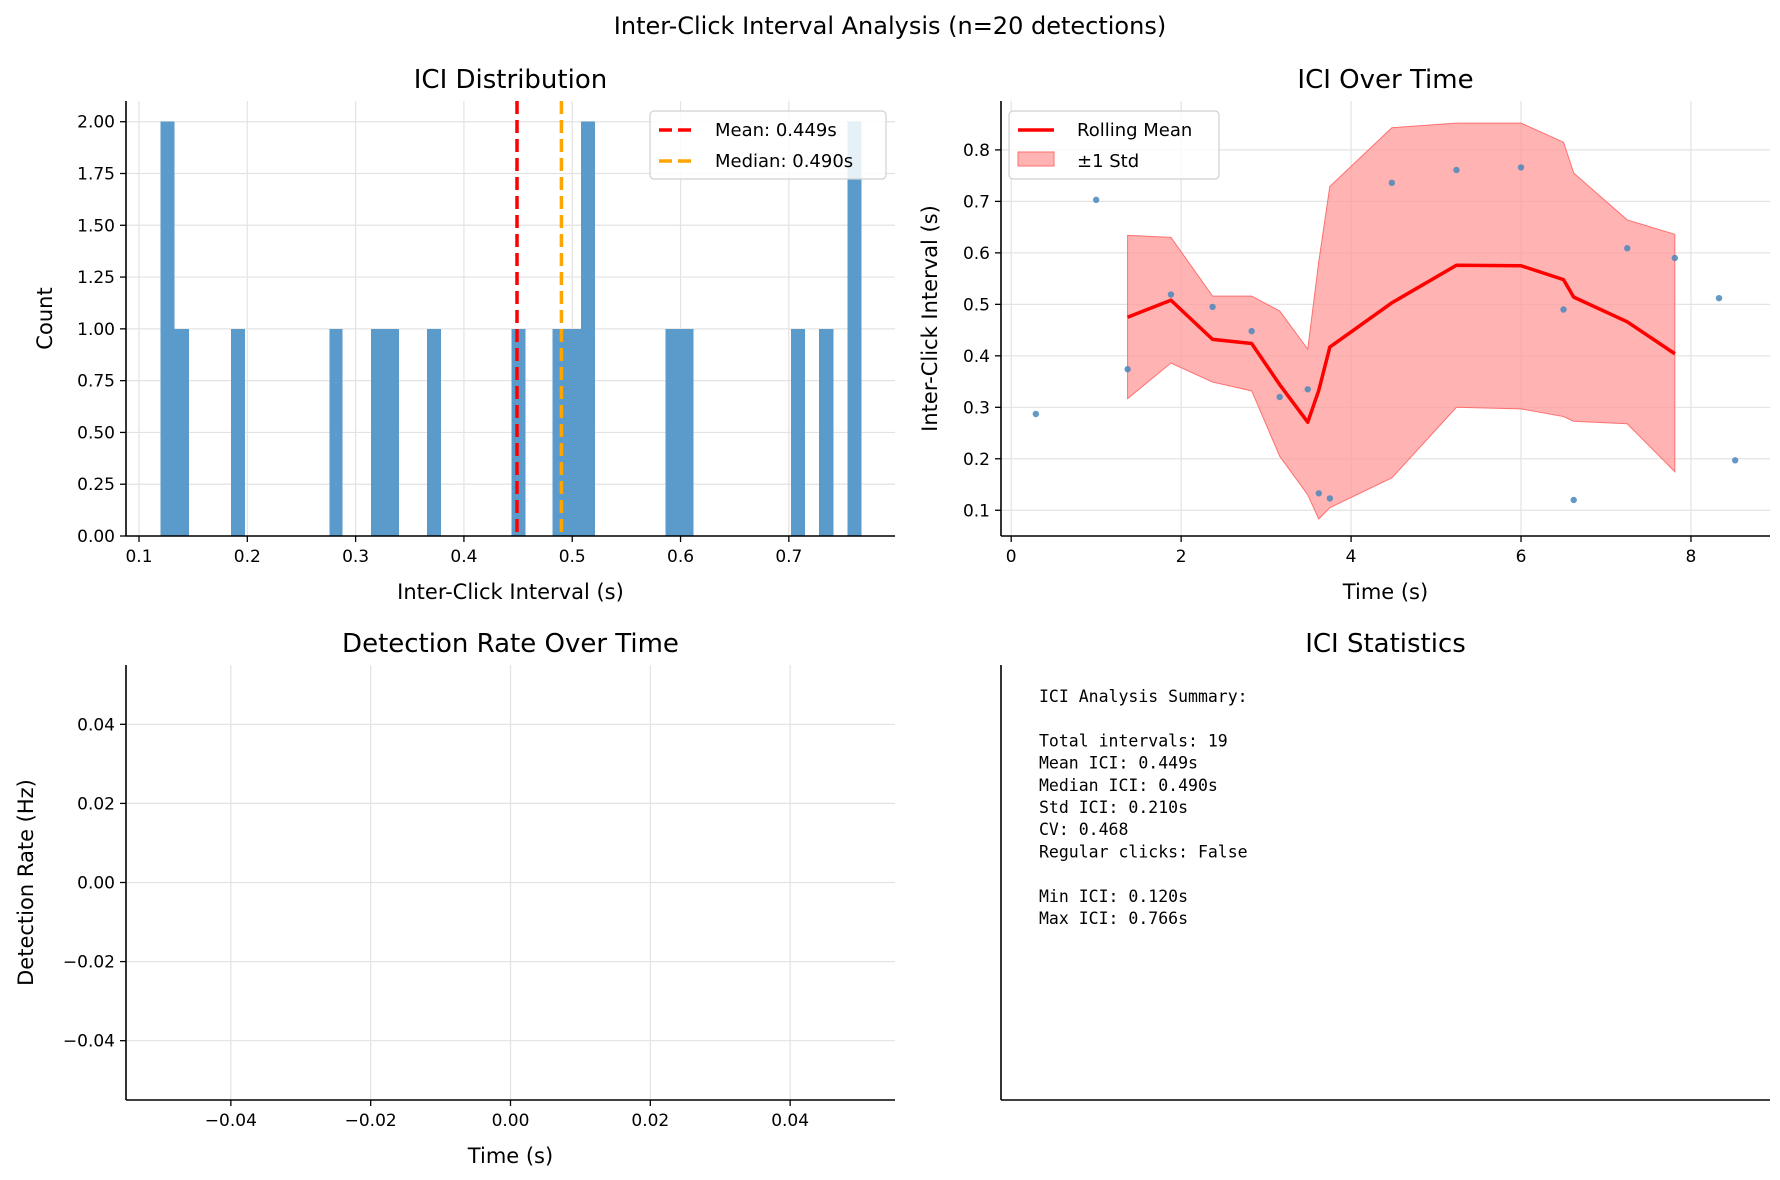  Describe the element at coordinates (976, 202) in the screenshot. I see `y-tick-label: 0.7` at that location.